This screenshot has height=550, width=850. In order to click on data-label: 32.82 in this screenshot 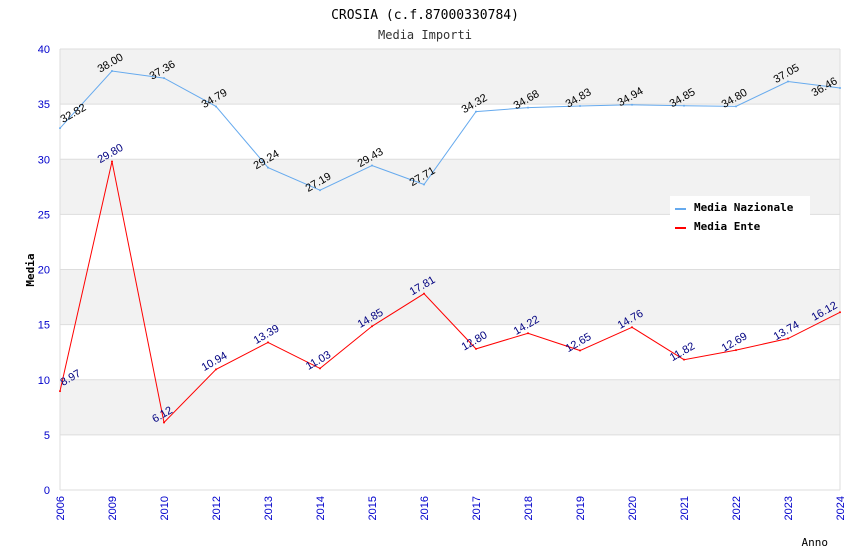, I will do `click(74, 114)`.